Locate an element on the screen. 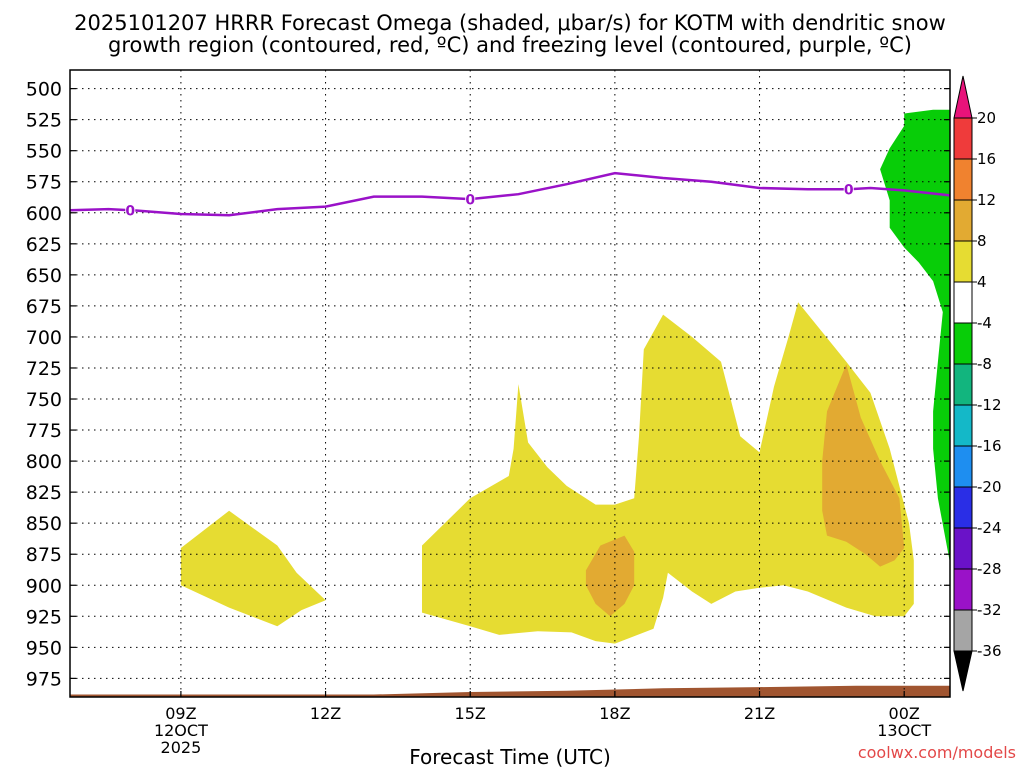 This screenshot has height=768, width=1024. y-tick-label: 900 is located at coordinates (44, 586).